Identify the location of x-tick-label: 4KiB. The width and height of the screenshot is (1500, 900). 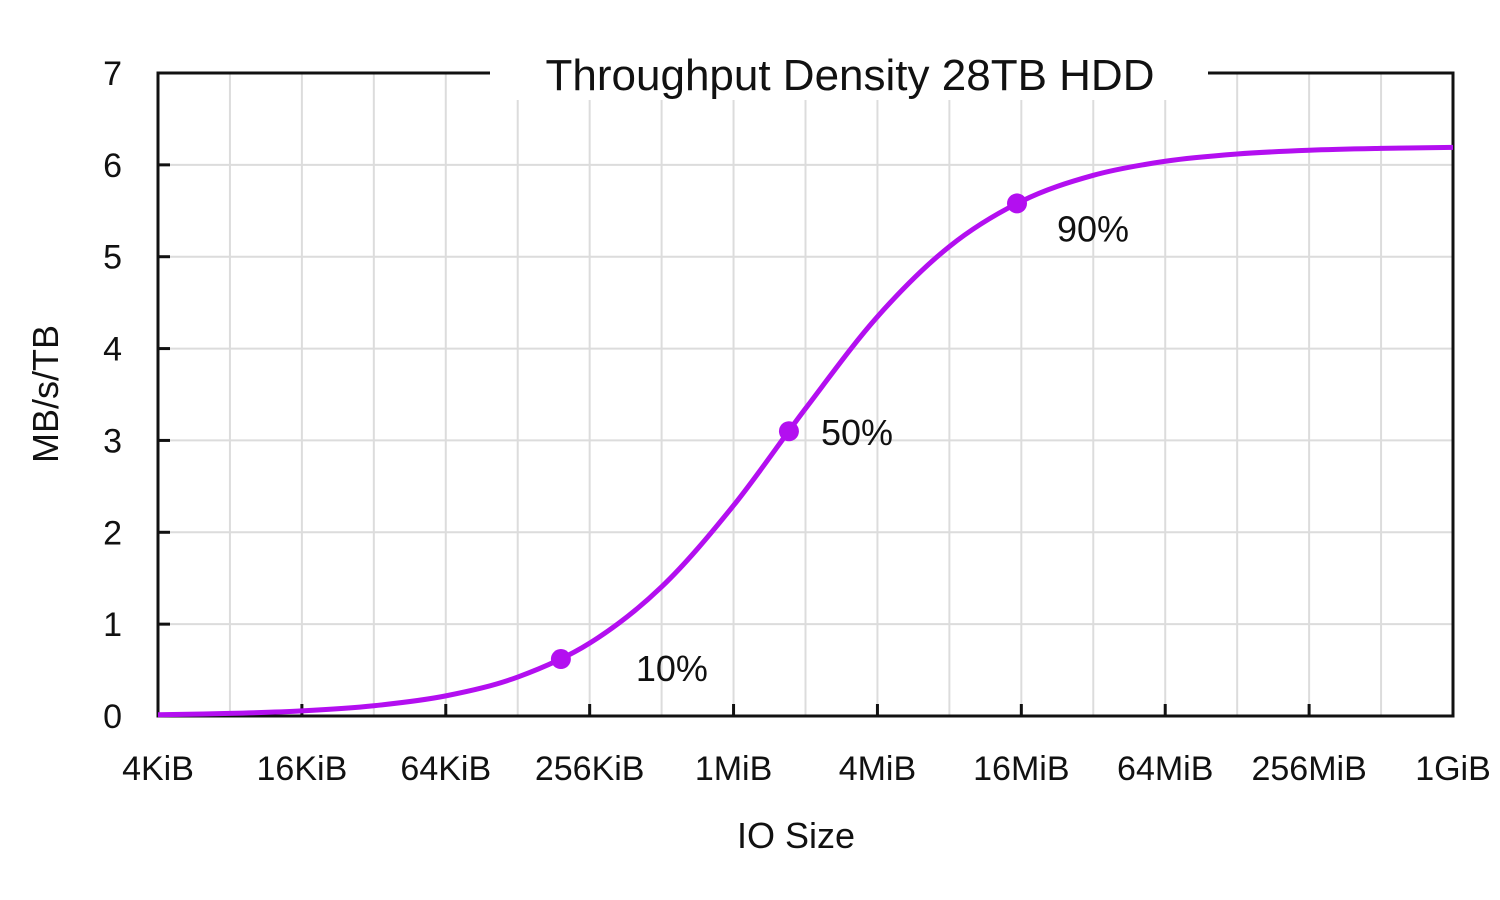
(158, 769).